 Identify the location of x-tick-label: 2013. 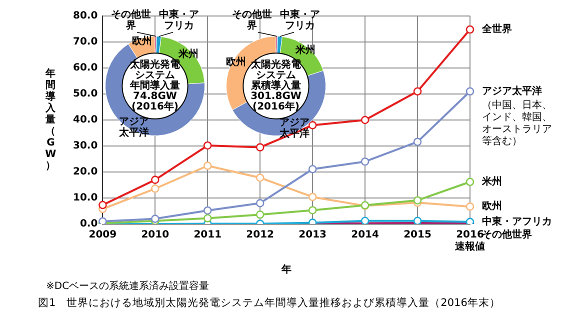
(312, 235).